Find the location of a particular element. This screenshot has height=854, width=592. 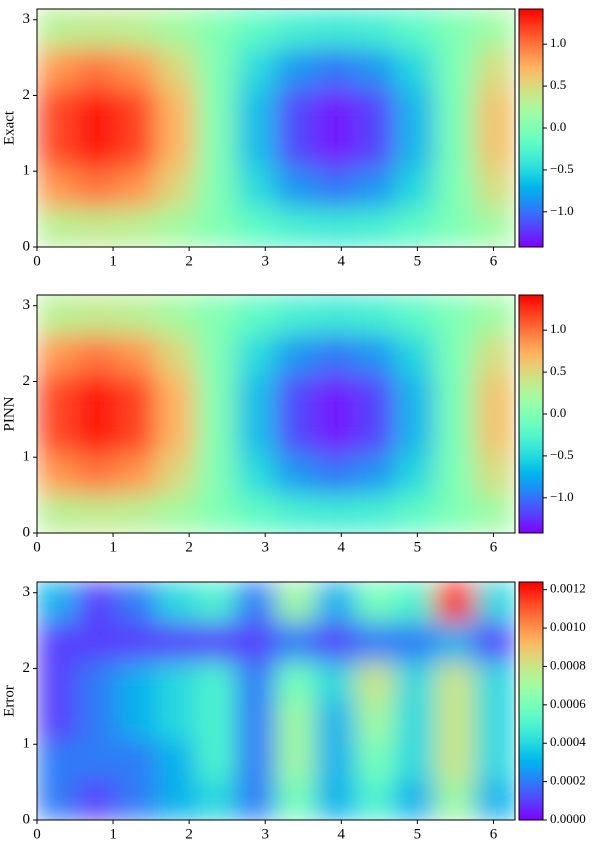

colorbar-tick-label: 0.0008 is located at coordinates (568, 664).